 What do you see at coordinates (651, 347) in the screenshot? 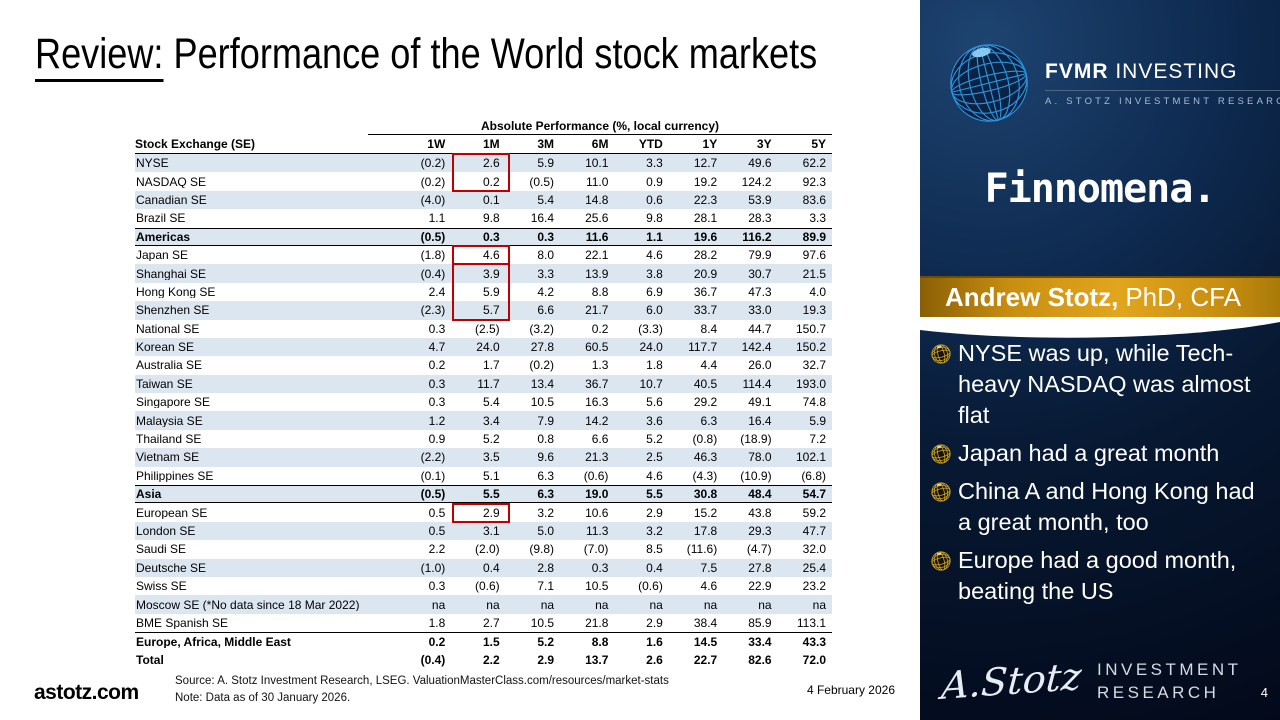
I see `perf-cell: 24.0` at bounding box center [651, 347].